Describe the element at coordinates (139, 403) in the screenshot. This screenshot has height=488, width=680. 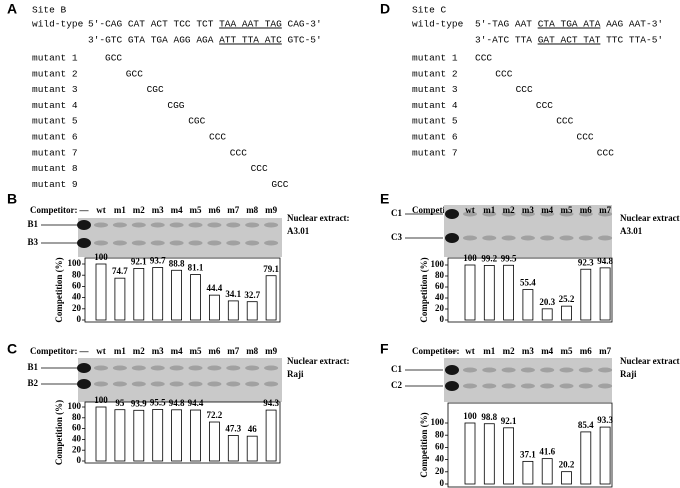
I see `value-label: 93.9` at that location.